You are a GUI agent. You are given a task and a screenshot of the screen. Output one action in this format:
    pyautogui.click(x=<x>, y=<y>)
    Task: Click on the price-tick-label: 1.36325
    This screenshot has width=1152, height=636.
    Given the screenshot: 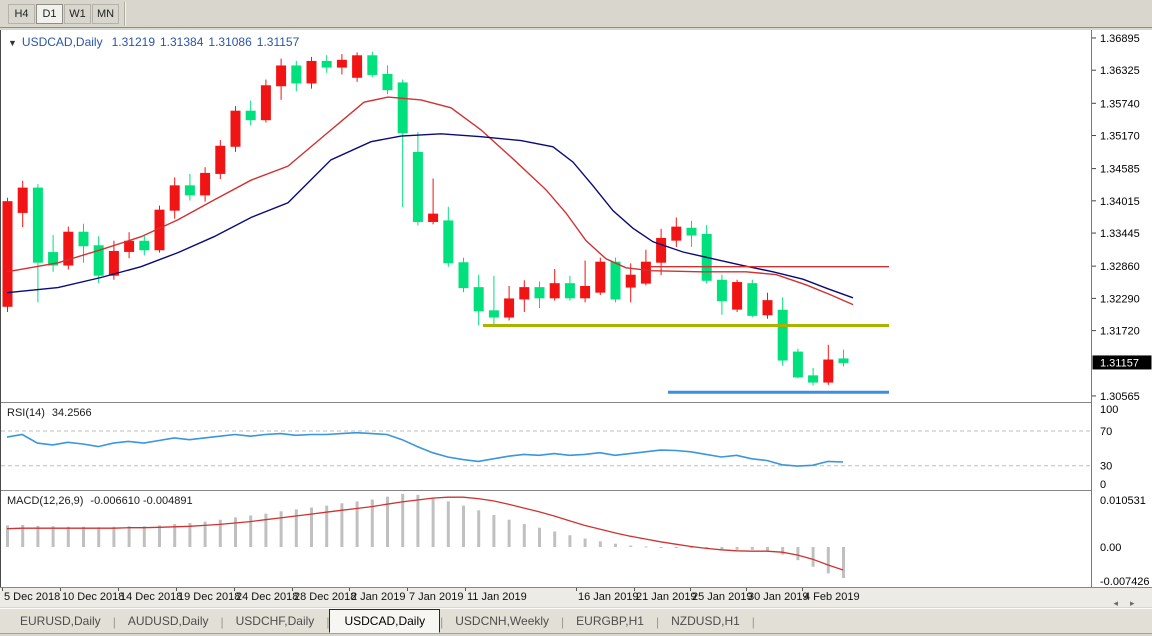 What is the action you would take?
    pyautogui.click(x=1120, y=71)
    